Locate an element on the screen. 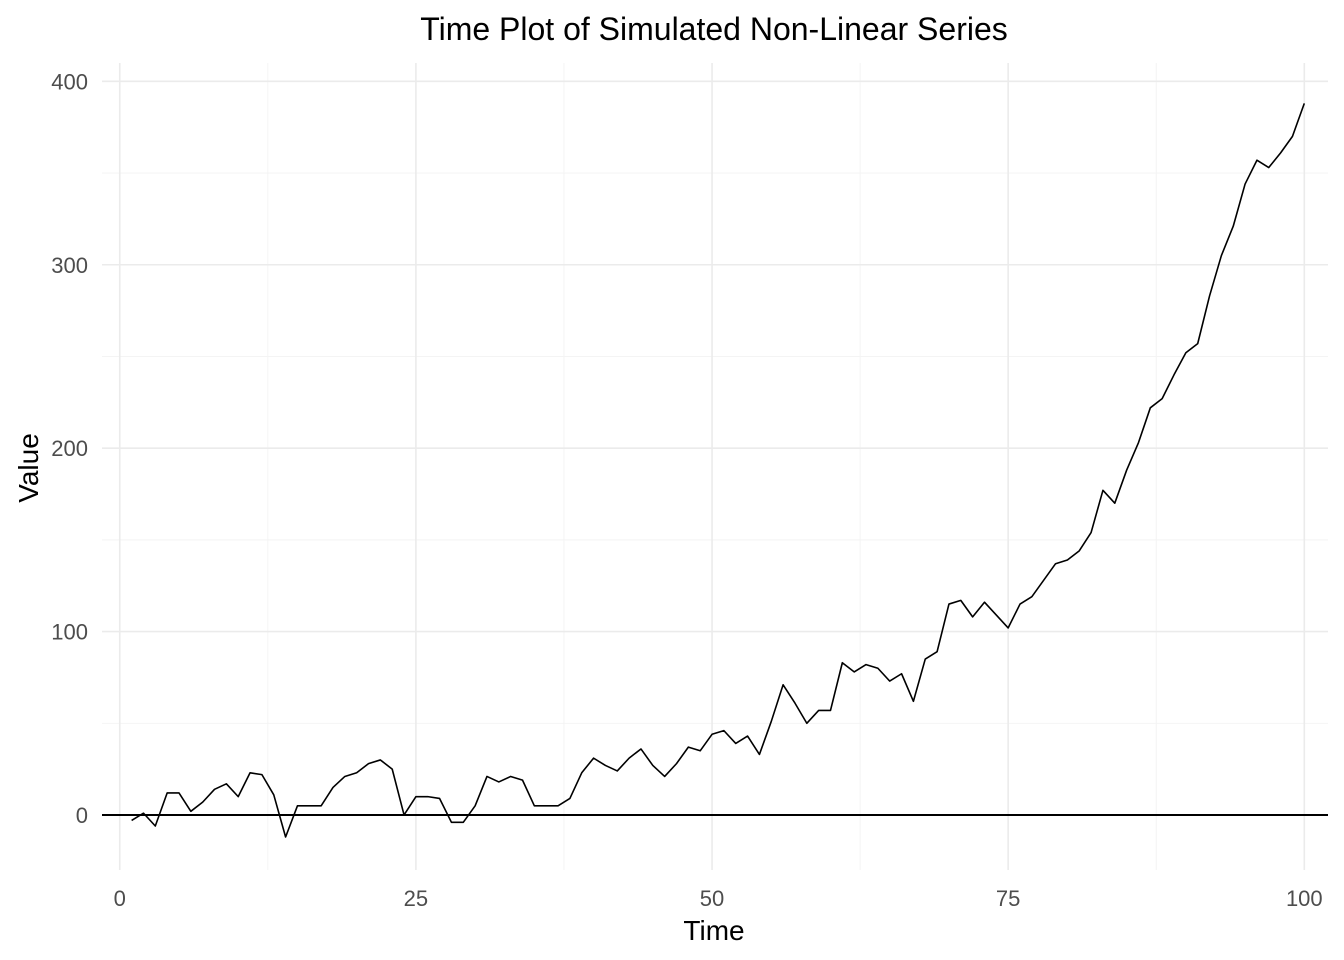  y-tick-label: 400 is located at coordinates (69, 81).